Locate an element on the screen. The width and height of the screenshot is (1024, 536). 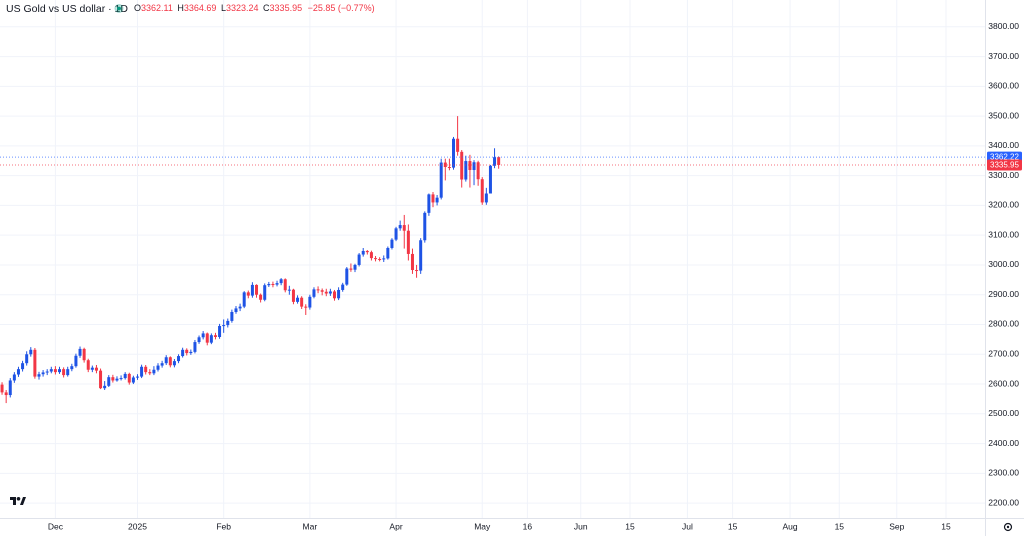
y-tick-label: 2200.00 is located at coordinates (1003, 502).